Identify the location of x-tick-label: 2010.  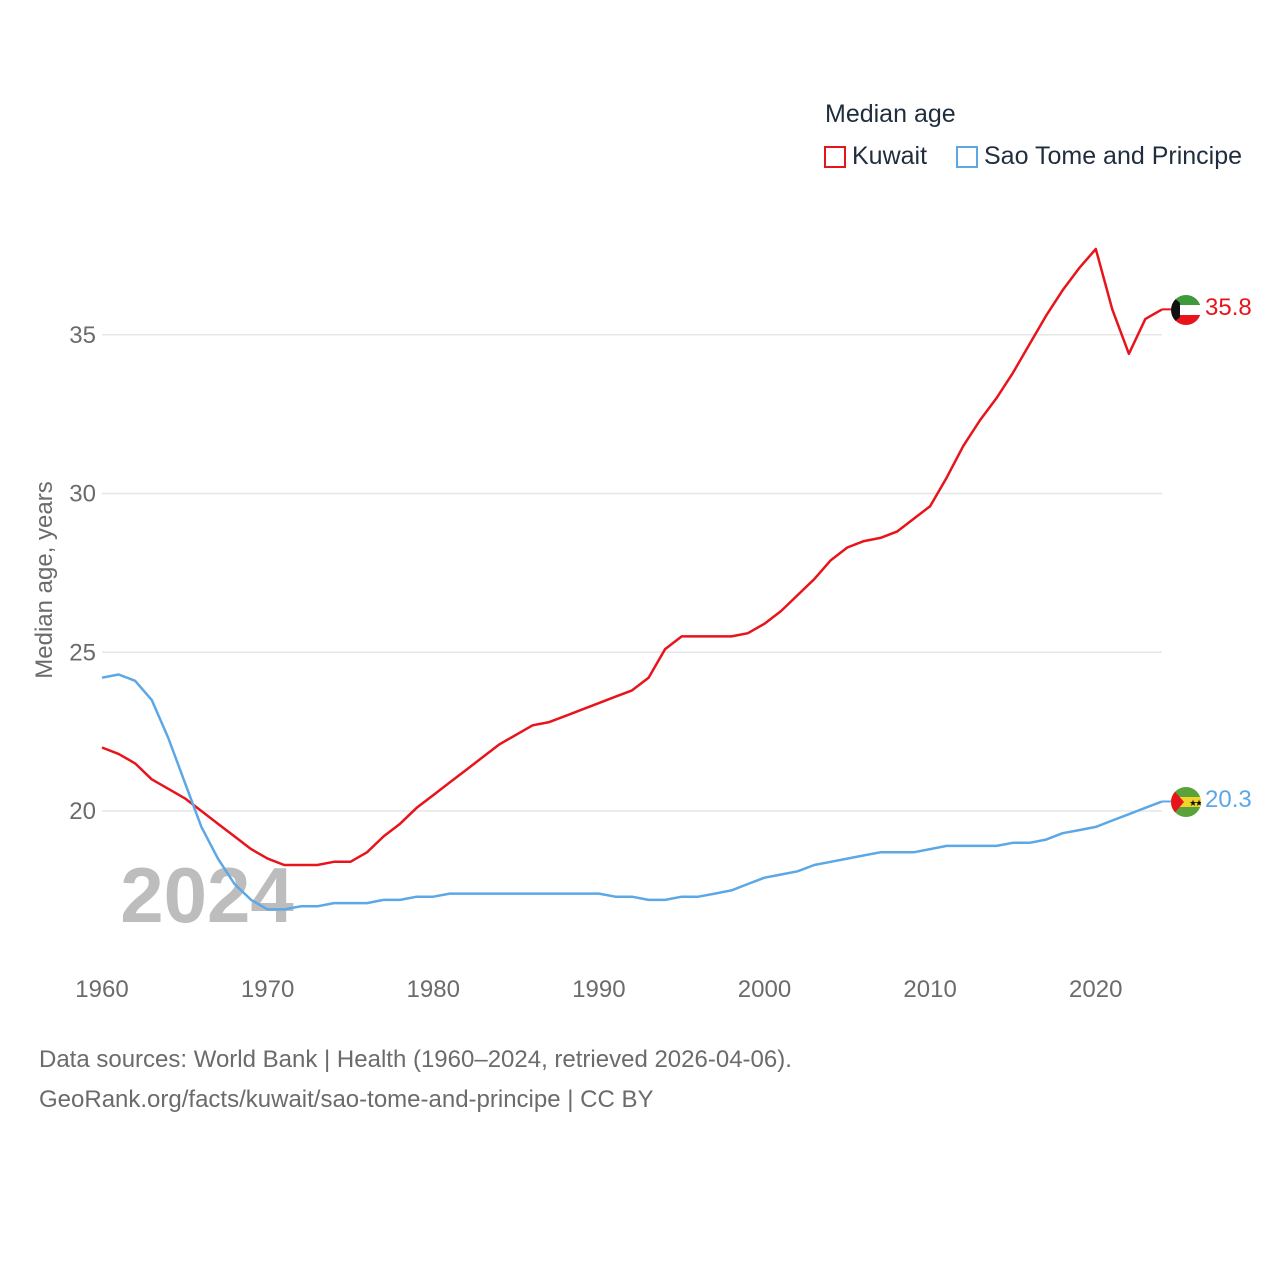
(929, 989).